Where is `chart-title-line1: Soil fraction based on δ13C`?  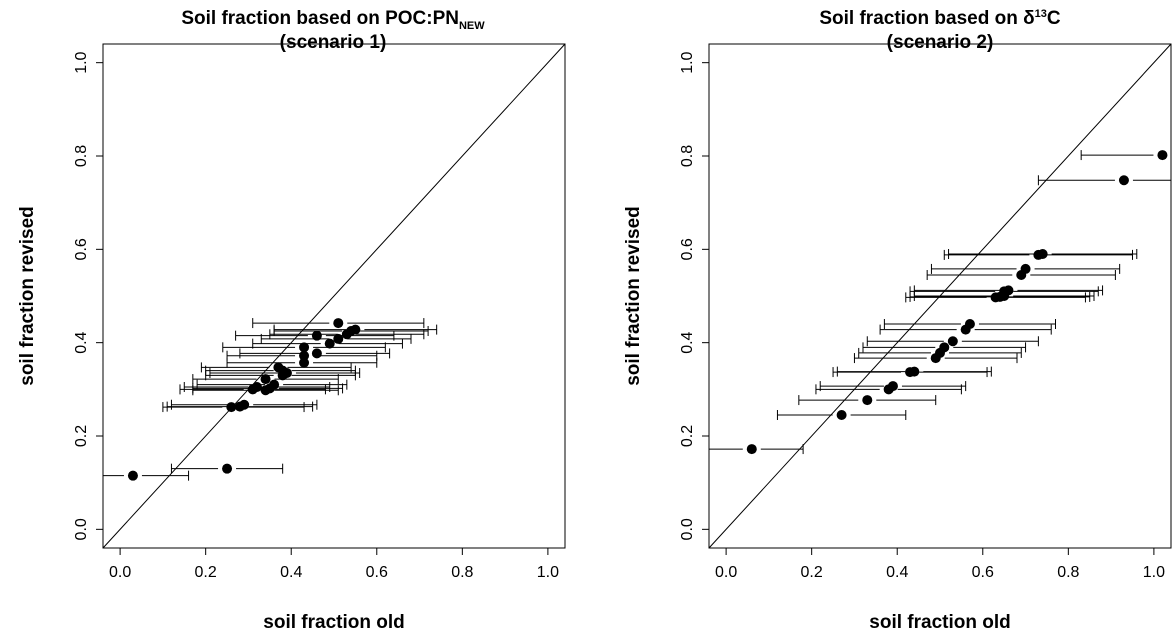 chart-title-line1: Soil fraction based on δ13C is located at coordinates (940, 18).